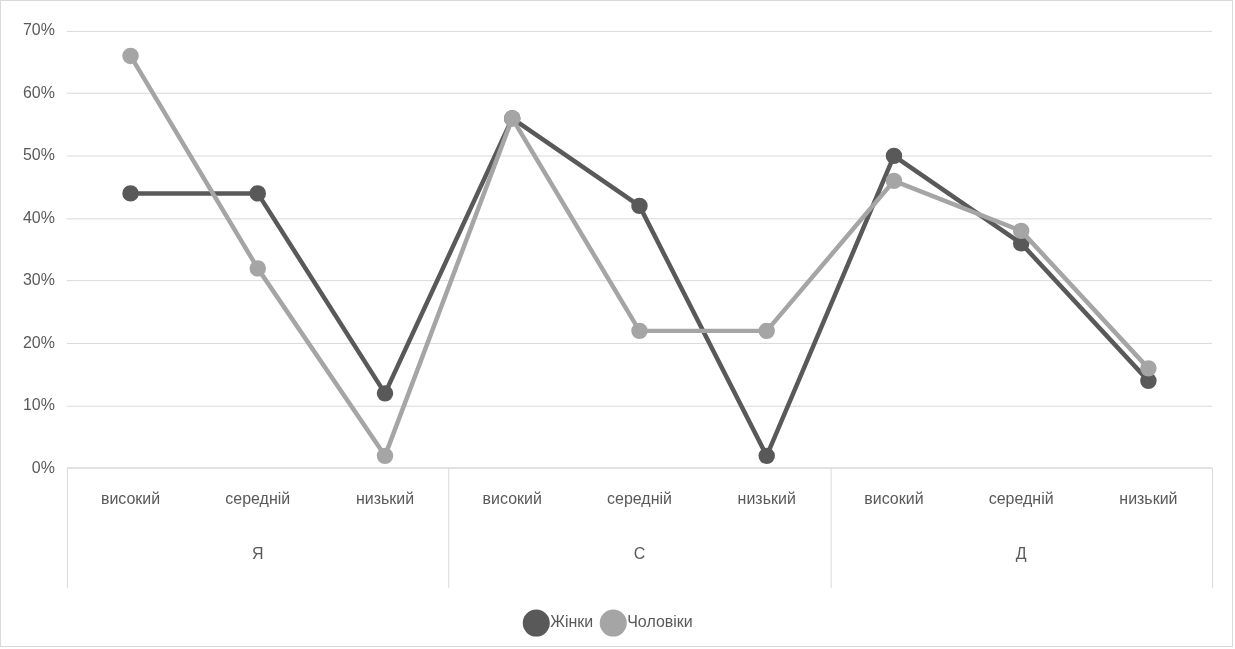  I want to click on y-tick-label: 0%, so click(43, 467).